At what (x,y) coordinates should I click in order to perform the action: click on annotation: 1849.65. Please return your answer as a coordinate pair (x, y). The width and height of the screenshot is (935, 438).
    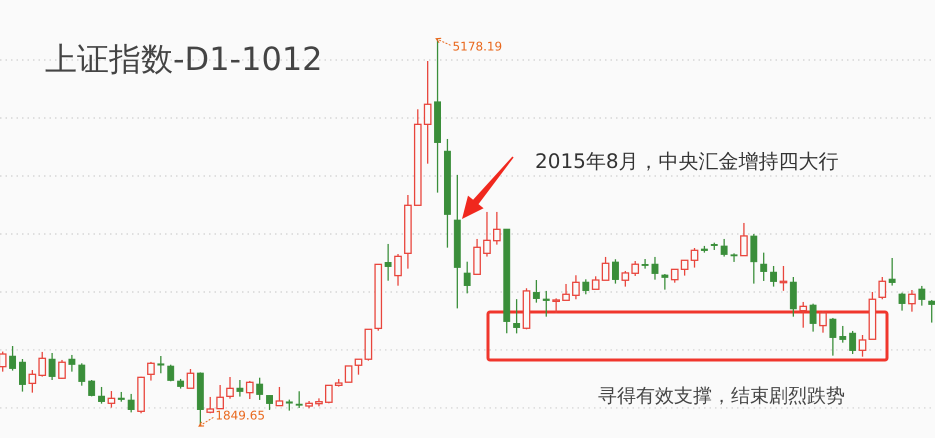
    Looking at the image, I should click on (240, 415).